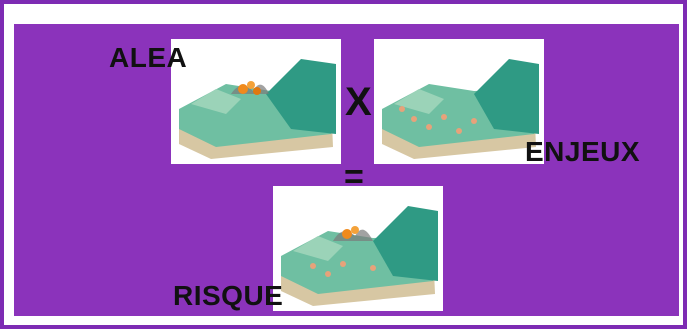 The width and height of the screenshot is (687, 329). Describe the element at coordinates (459, 101) in the screenshot. I see `enjeux-landscape-image` at that location.